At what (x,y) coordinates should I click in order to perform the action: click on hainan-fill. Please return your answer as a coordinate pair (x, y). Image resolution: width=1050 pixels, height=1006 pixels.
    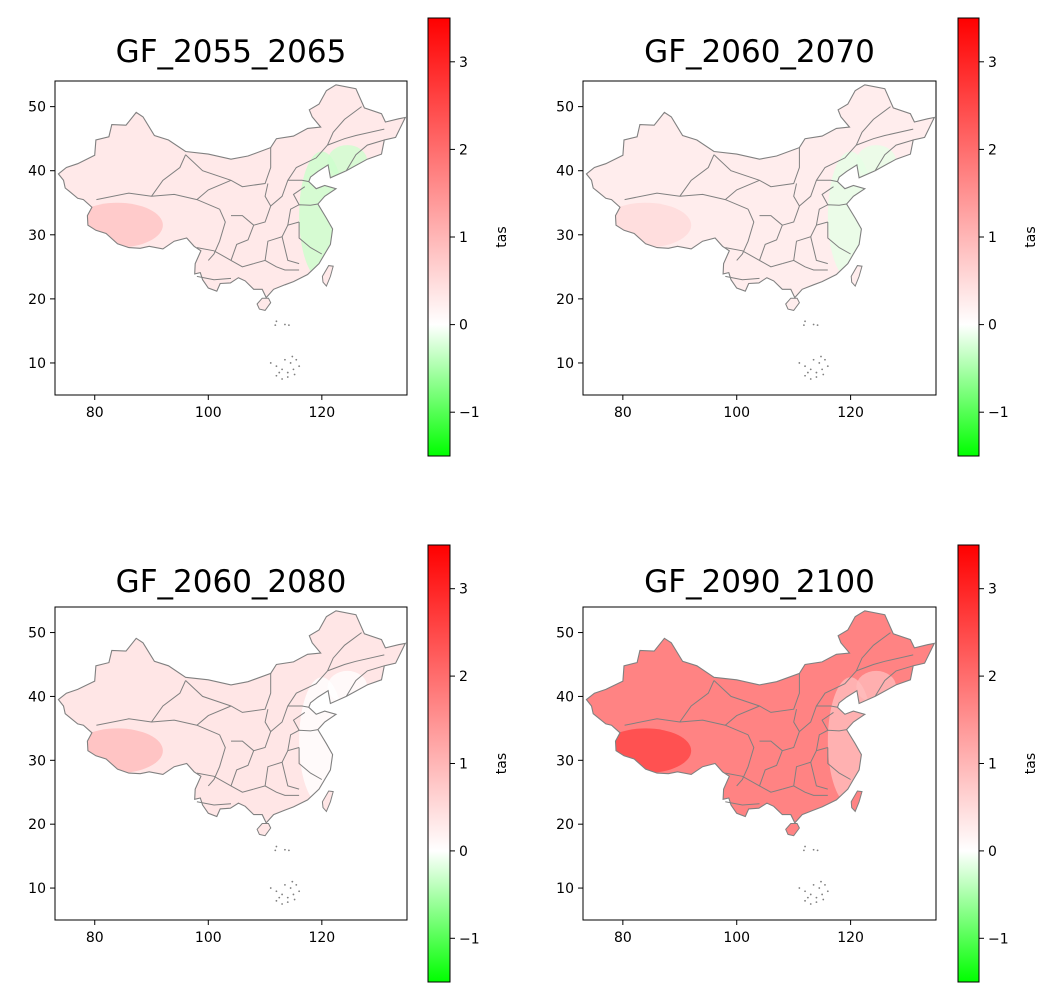
    Looking at the image, I should click on (792, 829).